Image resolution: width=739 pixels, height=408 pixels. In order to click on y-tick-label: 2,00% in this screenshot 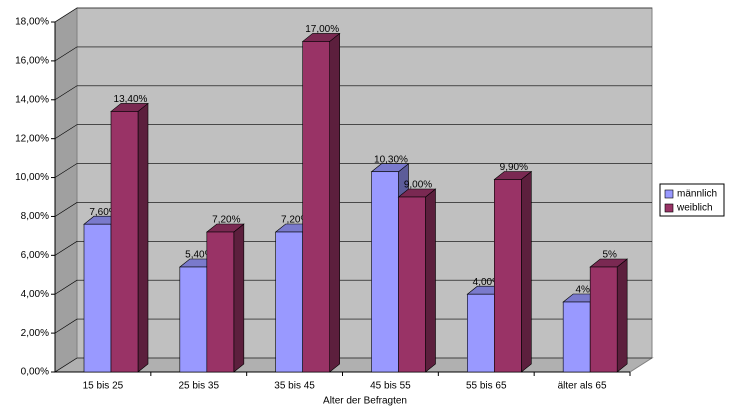, I will do `click(35, 333)`.